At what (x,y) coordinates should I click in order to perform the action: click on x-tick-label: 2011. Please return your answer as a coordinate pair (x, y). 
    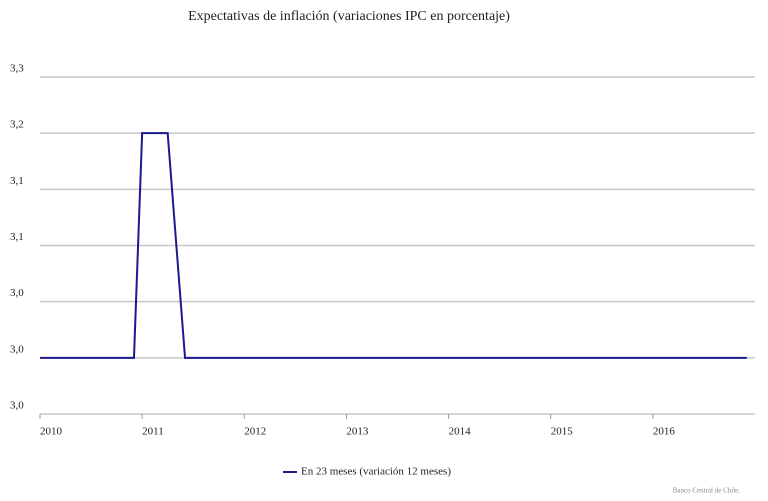
    Looking at the image, I should click on (153, 432).